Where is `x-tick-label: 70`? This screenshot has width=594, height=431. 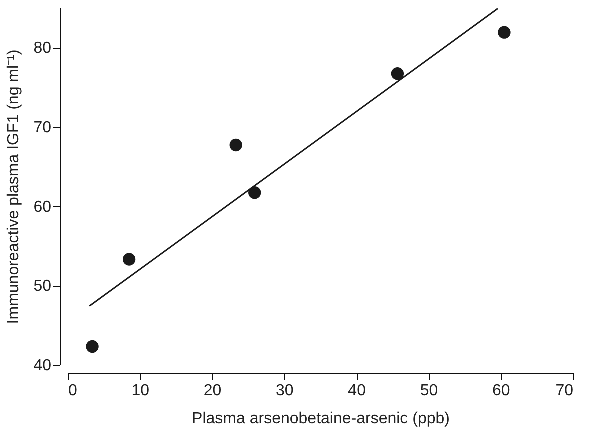 x-tick-label: 70 is located at coordinates (565, 391).